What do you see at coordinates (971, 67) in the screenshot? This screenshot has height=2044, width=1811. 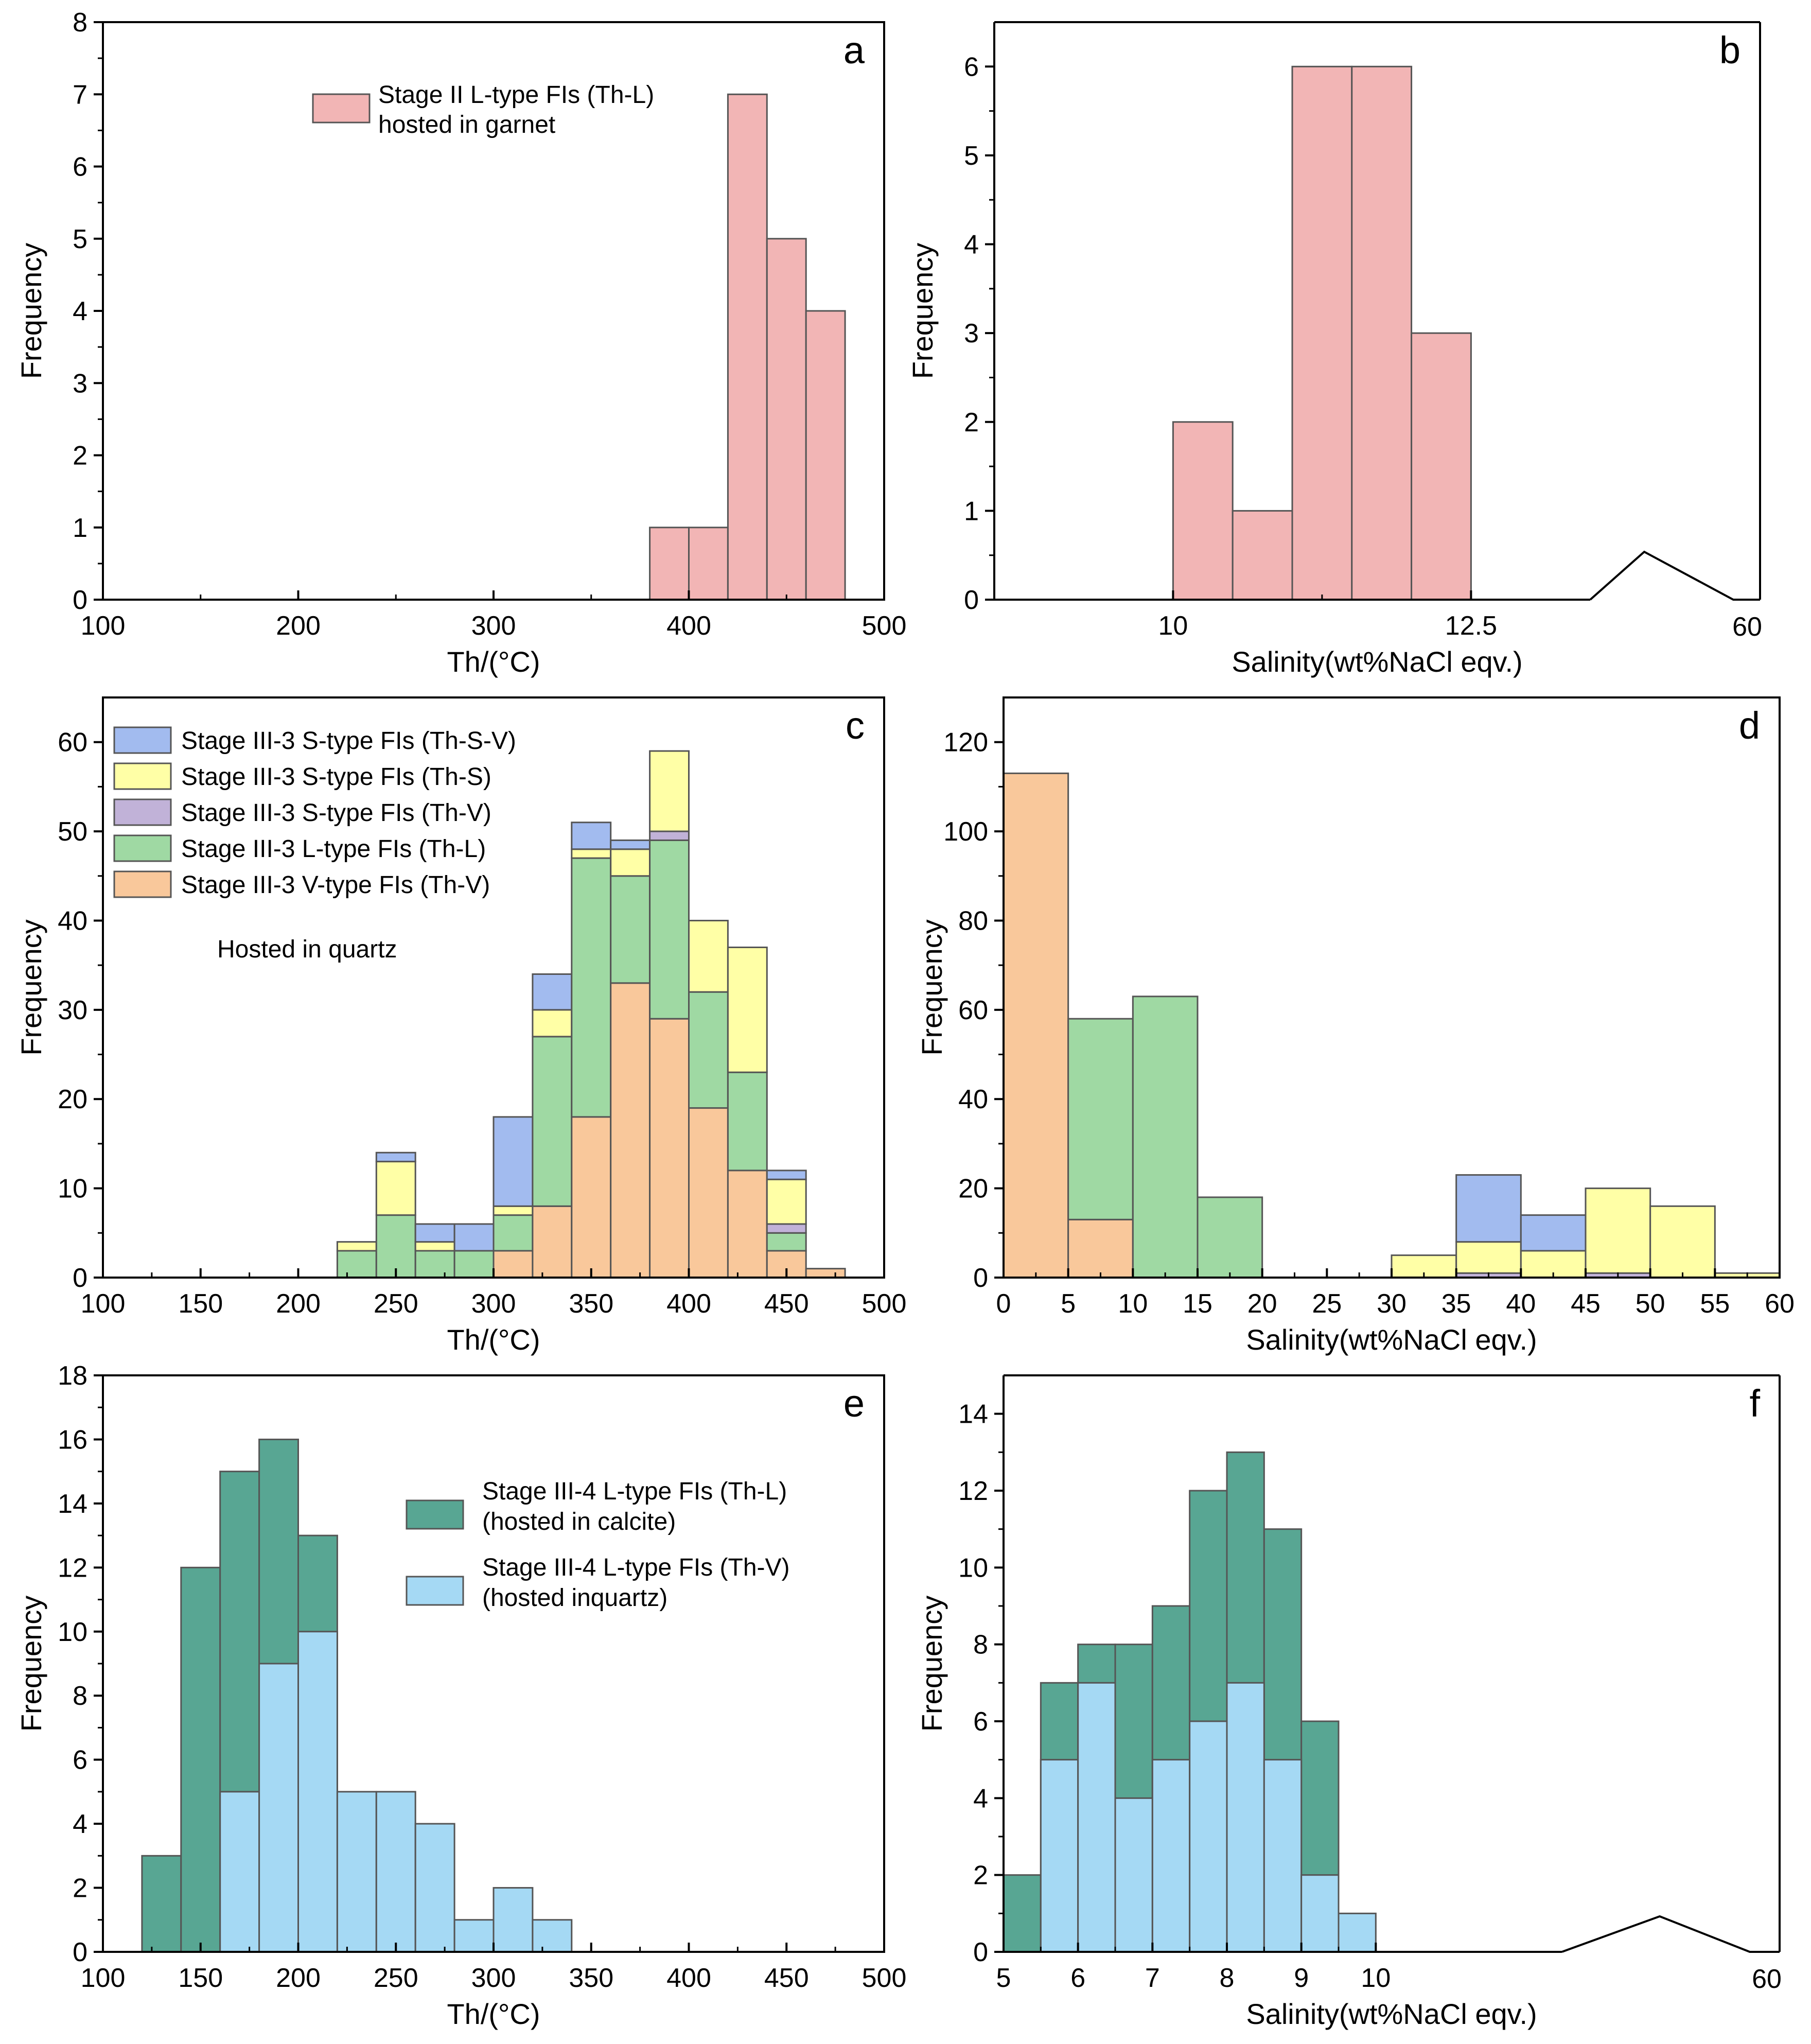 I see `y-tick-label-b-6: 6` at bounding box center [971, 67].